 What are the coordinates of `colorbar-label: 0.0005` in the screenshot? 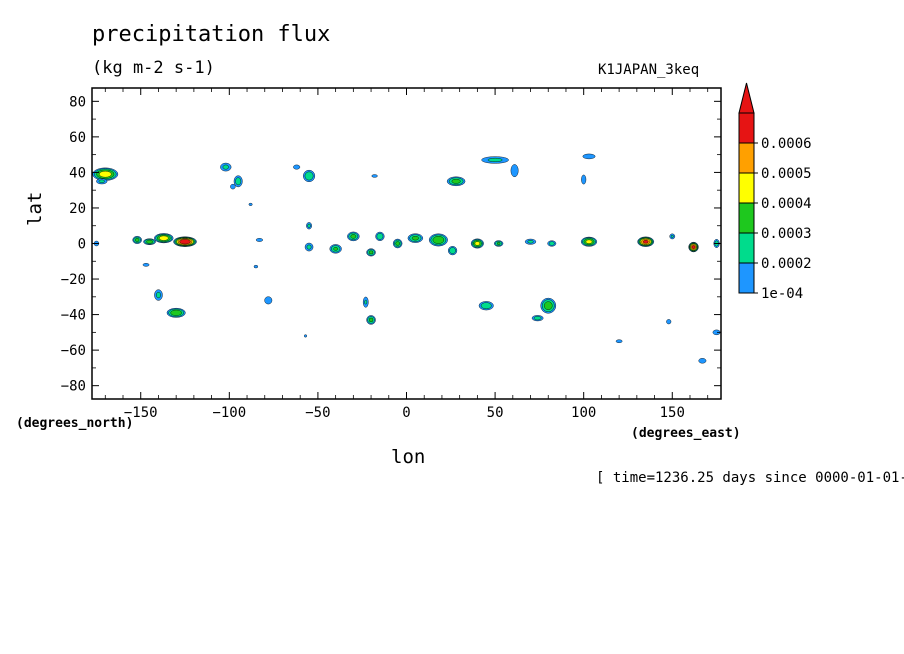 It's located at (786, 174).